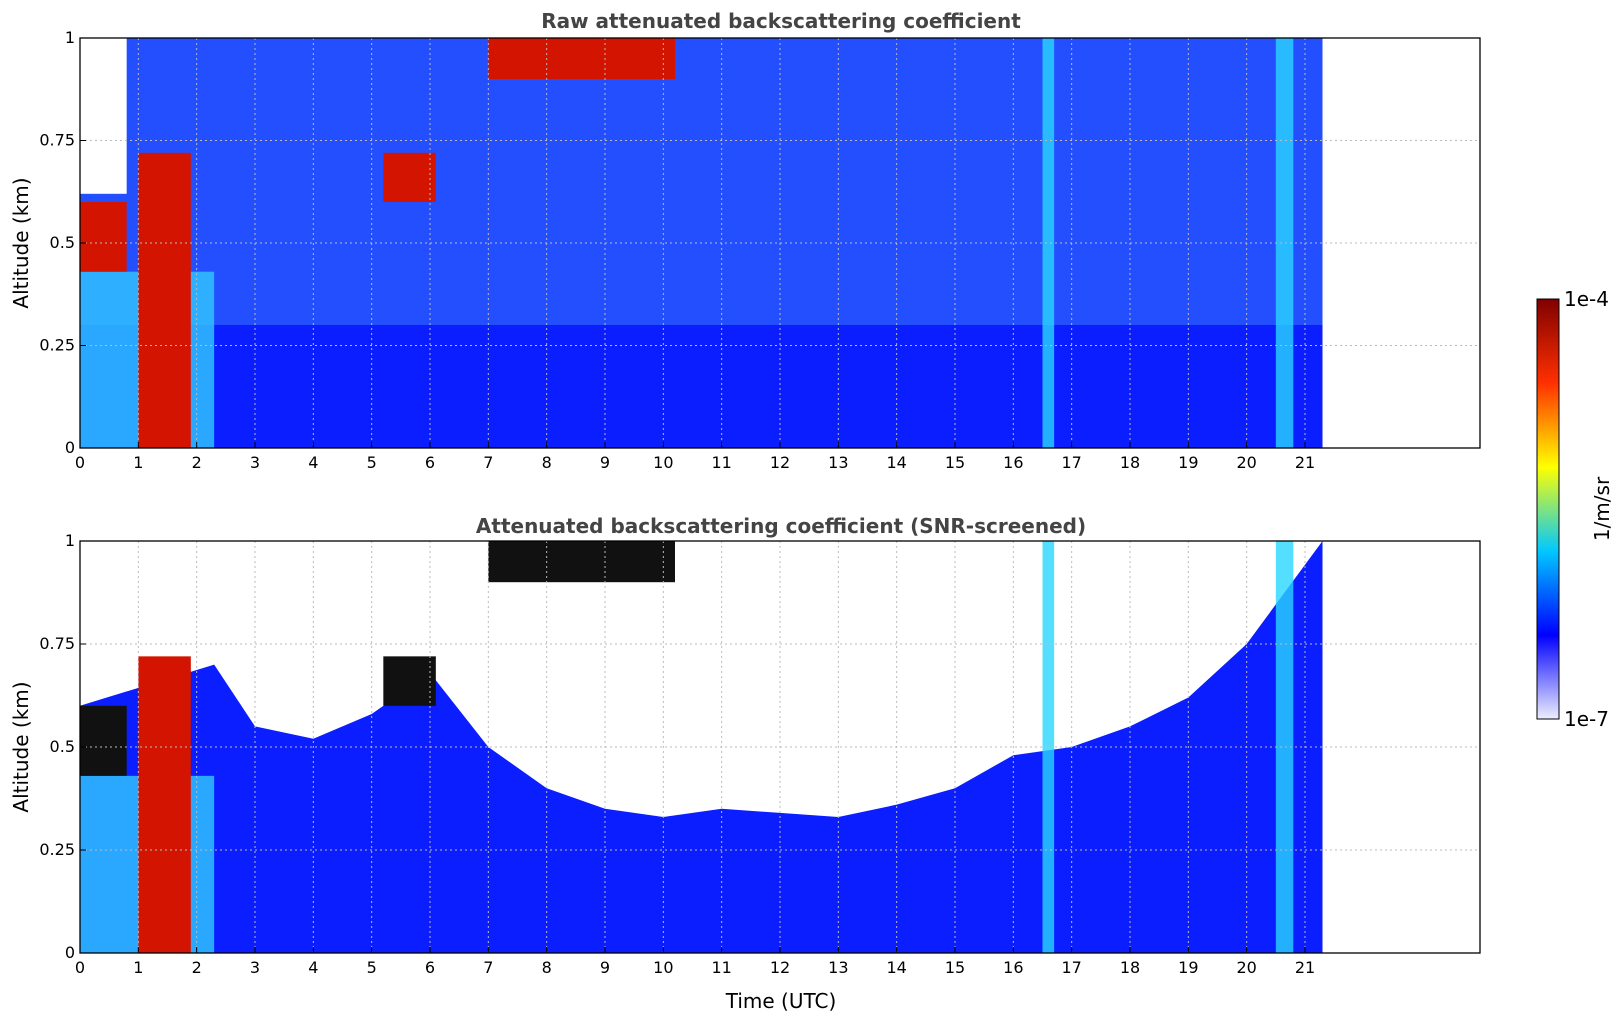 Image resolution: width=1621 pixels, height=1024 pixels. What do you see at coordinates (1586, 299) in the screenshot?
I see `colorbar-max-label: 1e-4` at bounding box center [1586, 299].